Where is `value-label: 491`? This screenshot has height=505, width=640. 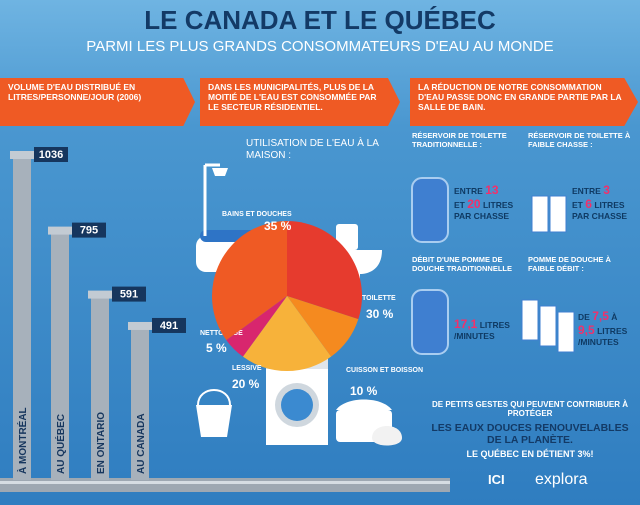
value-label: 491 is located at coordinates (169, 326).